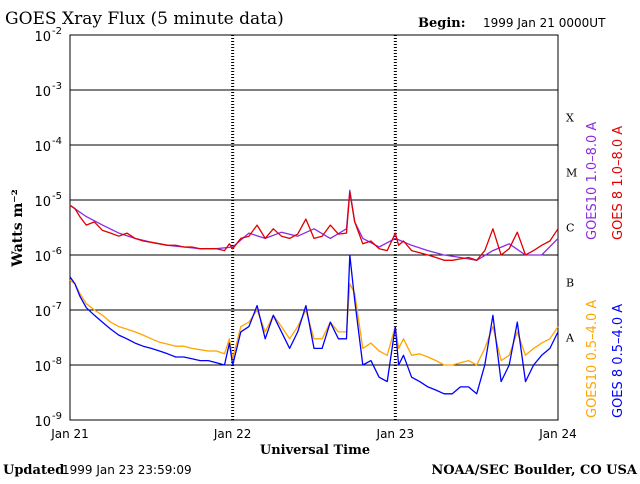  Describe the element at coordinates (232, 434) in the screenshot. I see `x-tick-label: Jan 22` at that location.